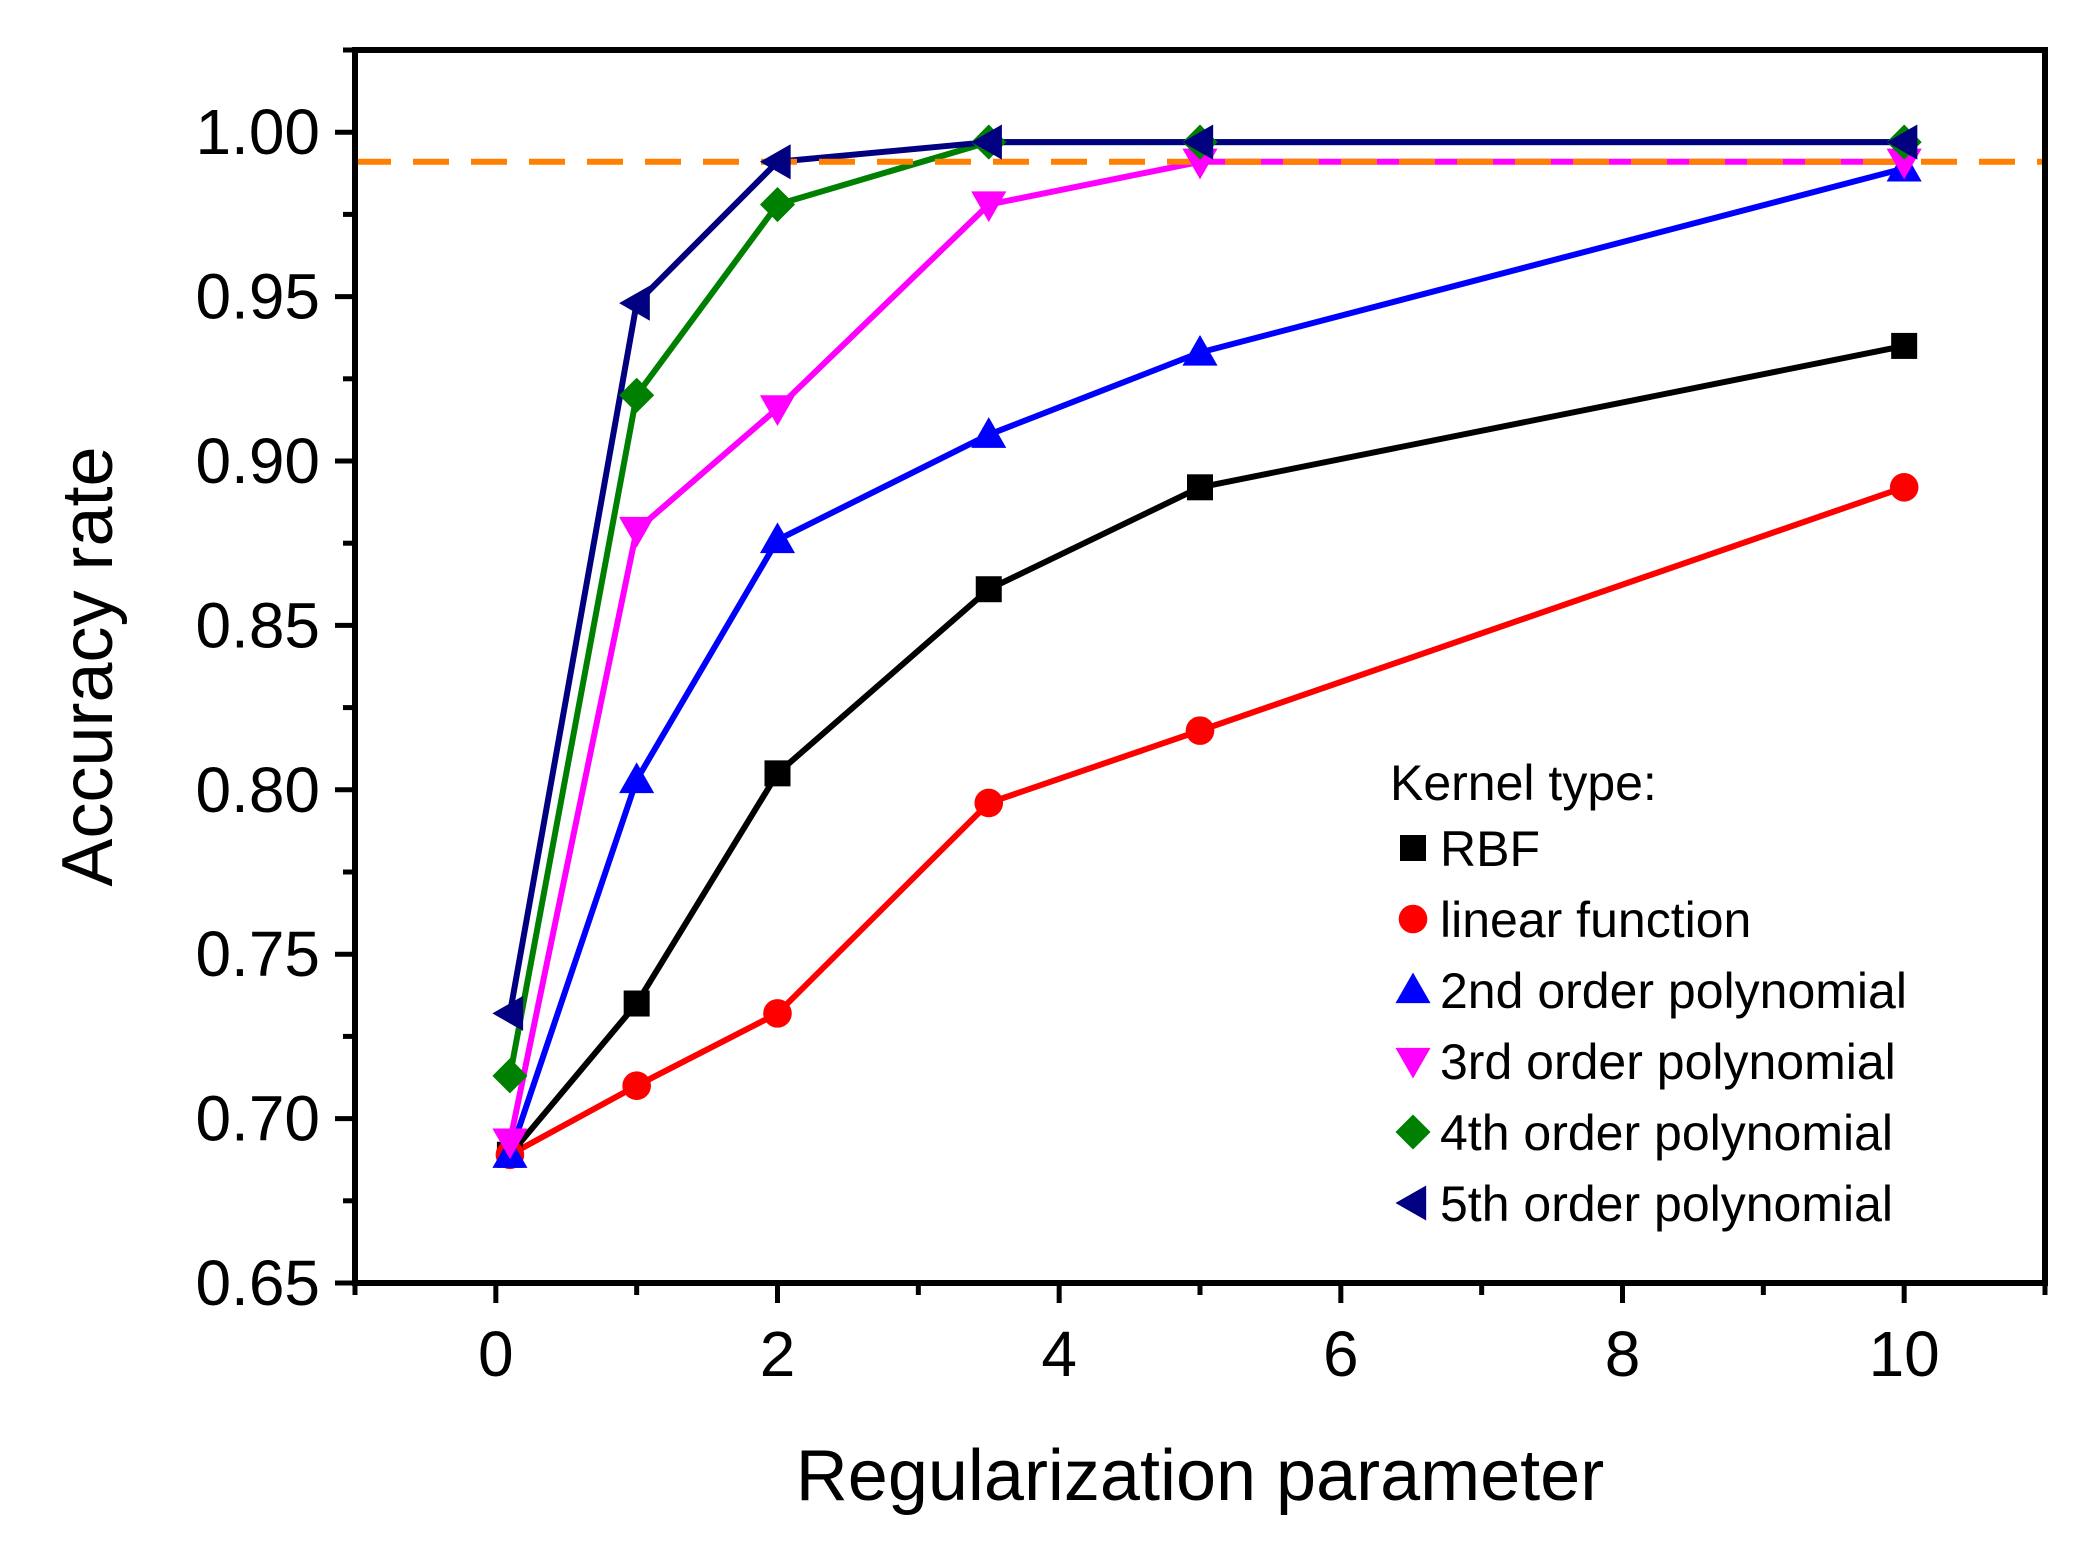 This screenshot has width=2073, height=1545. Describe the element at coordinates (1673, 991) in the screenshot. I see `legend-label: 2nd order polynomial` at that location.